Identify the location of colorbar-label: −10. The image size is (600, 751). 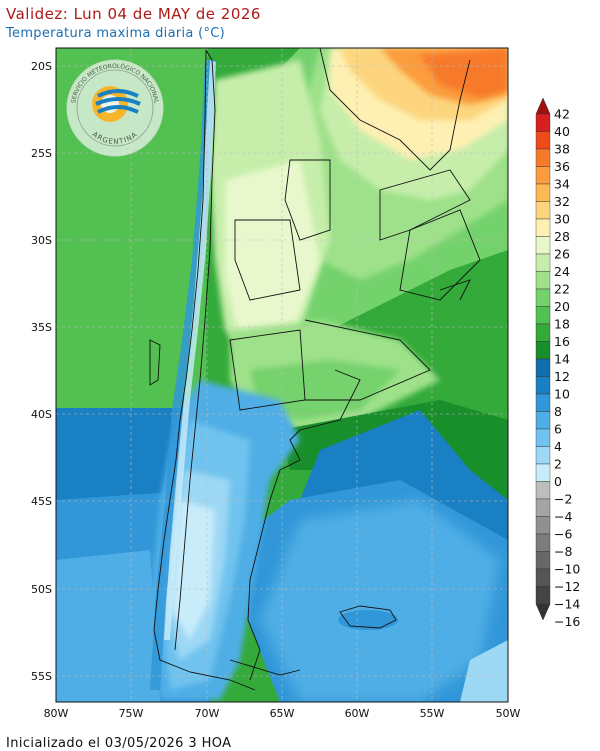
(567, 569).